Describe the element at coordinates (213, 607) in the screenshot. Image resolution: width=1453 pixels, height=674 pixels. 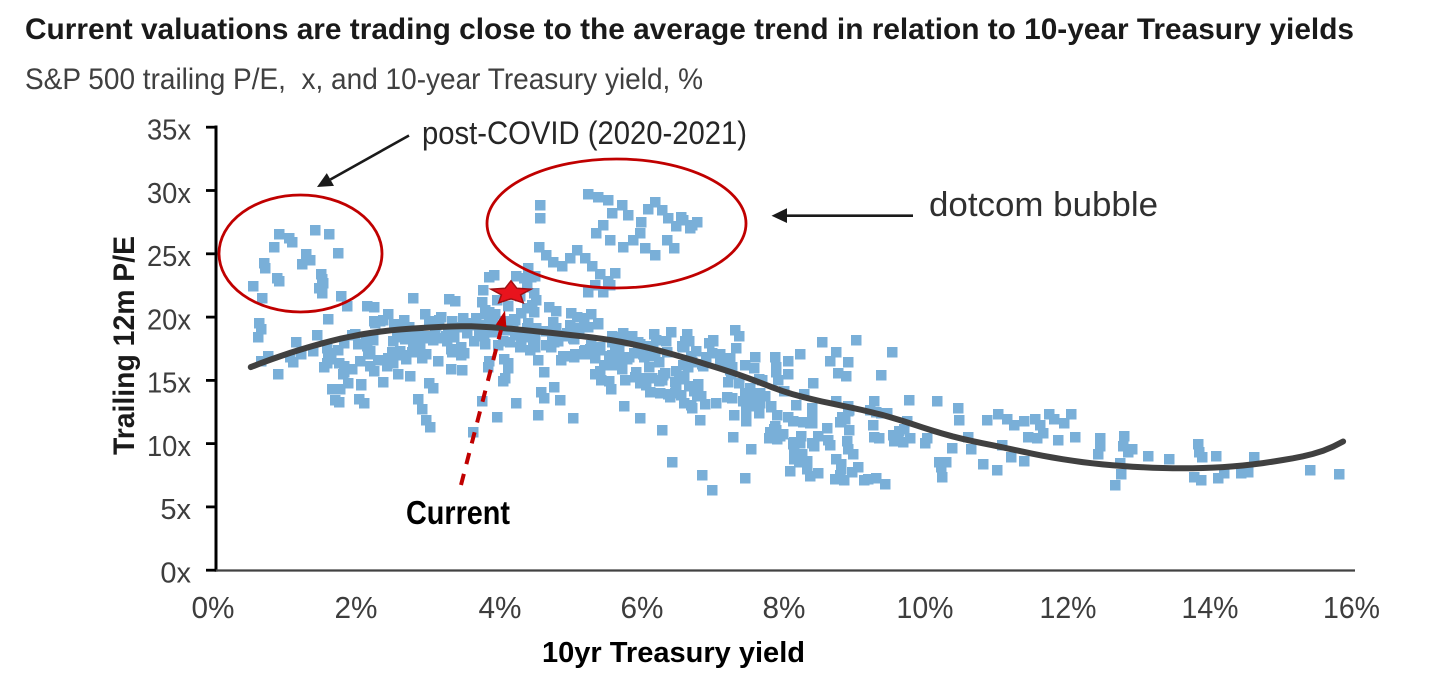
I see `svg-text: 0%` at that location.